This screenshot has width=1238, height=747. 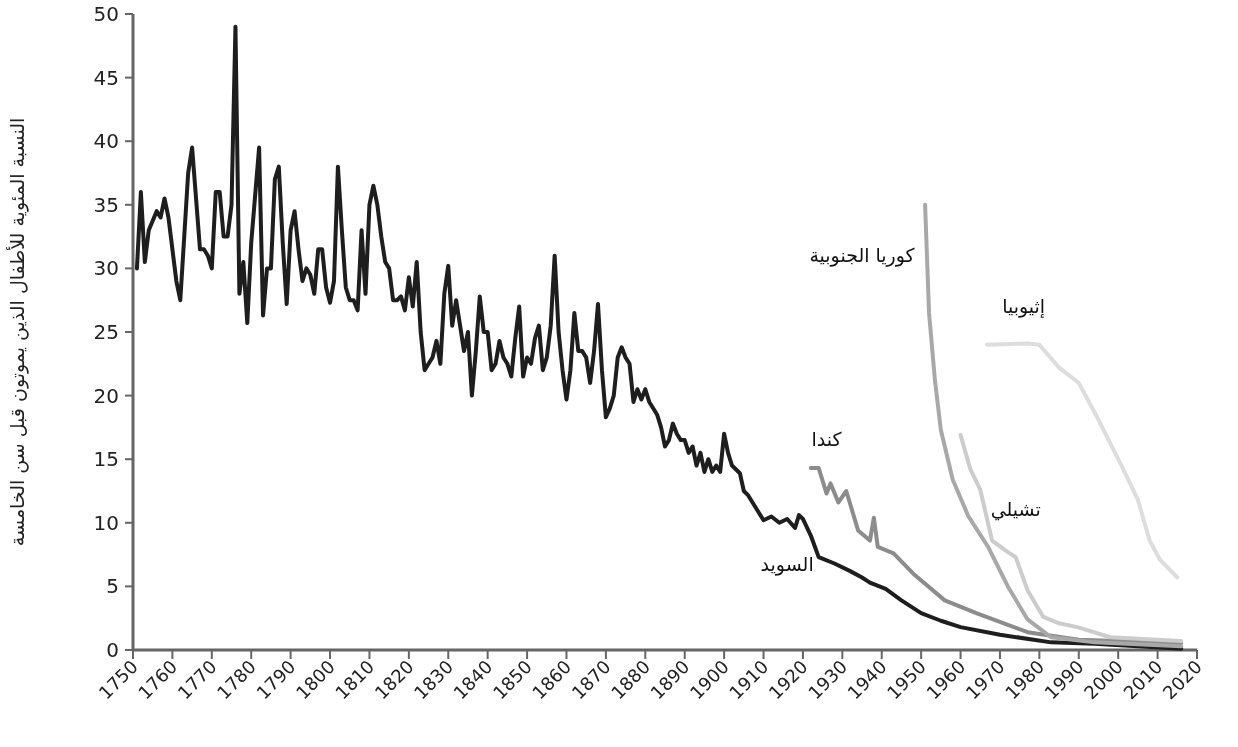 I want to click on y-tick-label: 20, so click(x=106, y=395).